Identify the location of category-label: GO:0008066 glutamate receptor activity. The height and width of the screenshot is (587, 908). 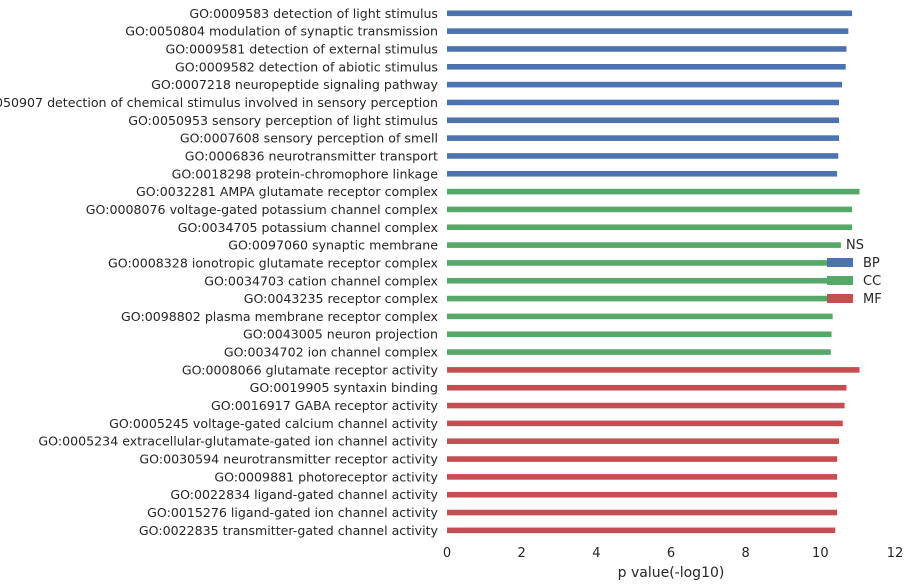
(310, 369).